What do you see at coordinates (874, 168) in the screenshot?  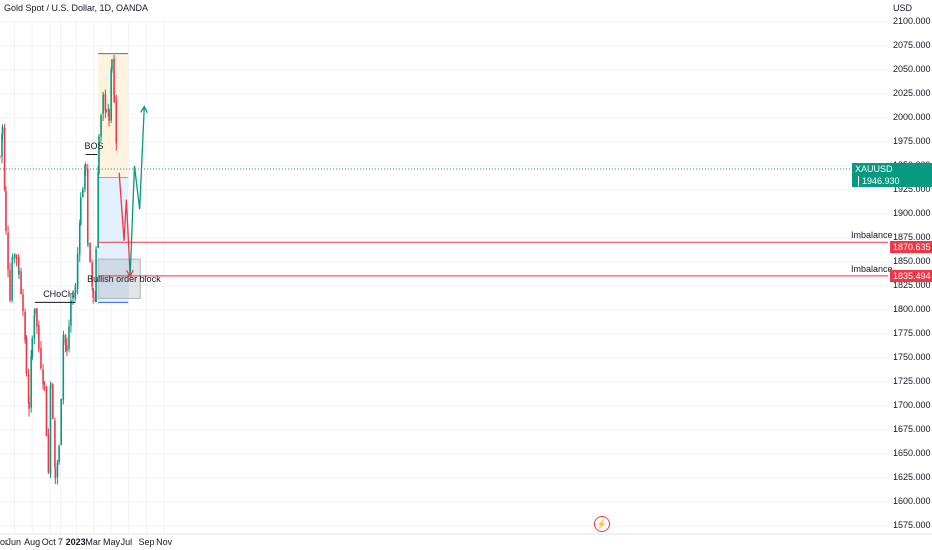 I see `symbol-label: XAUUSD` at bounding box center [874, 168].